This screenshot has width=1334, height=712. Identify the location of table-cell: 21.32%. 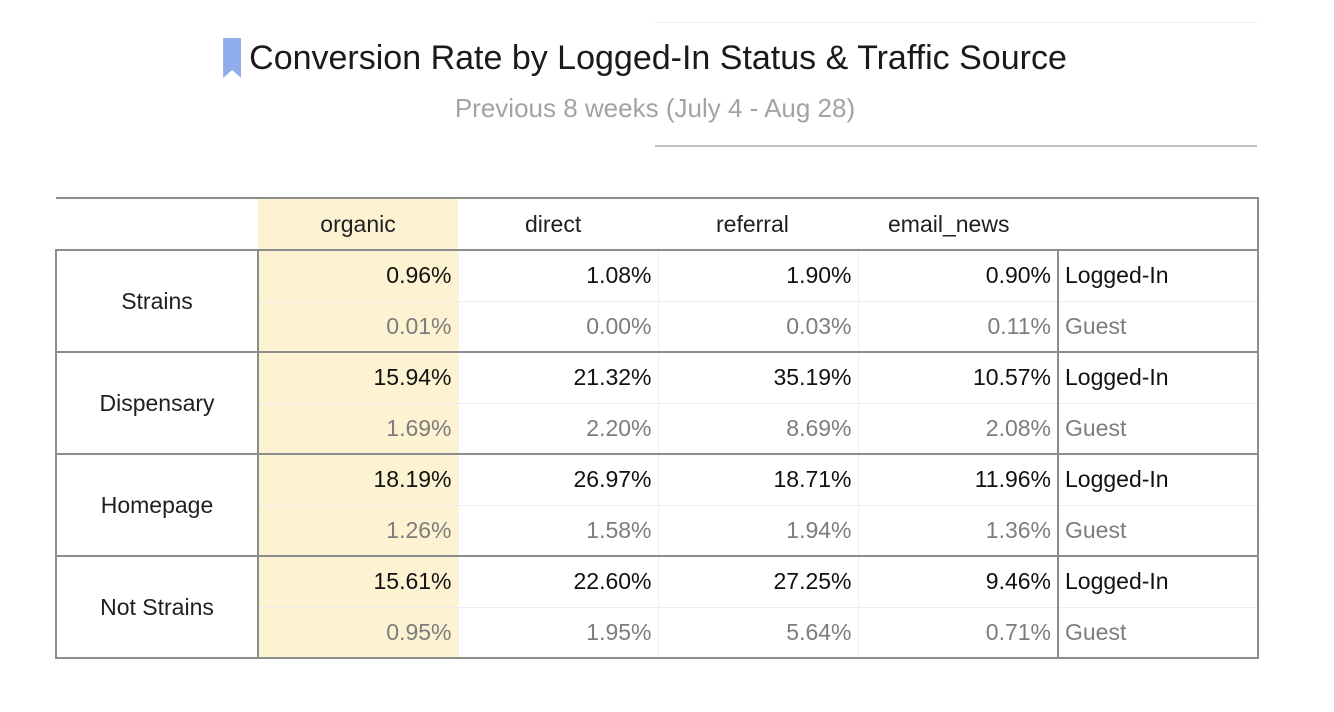
(558, 378).